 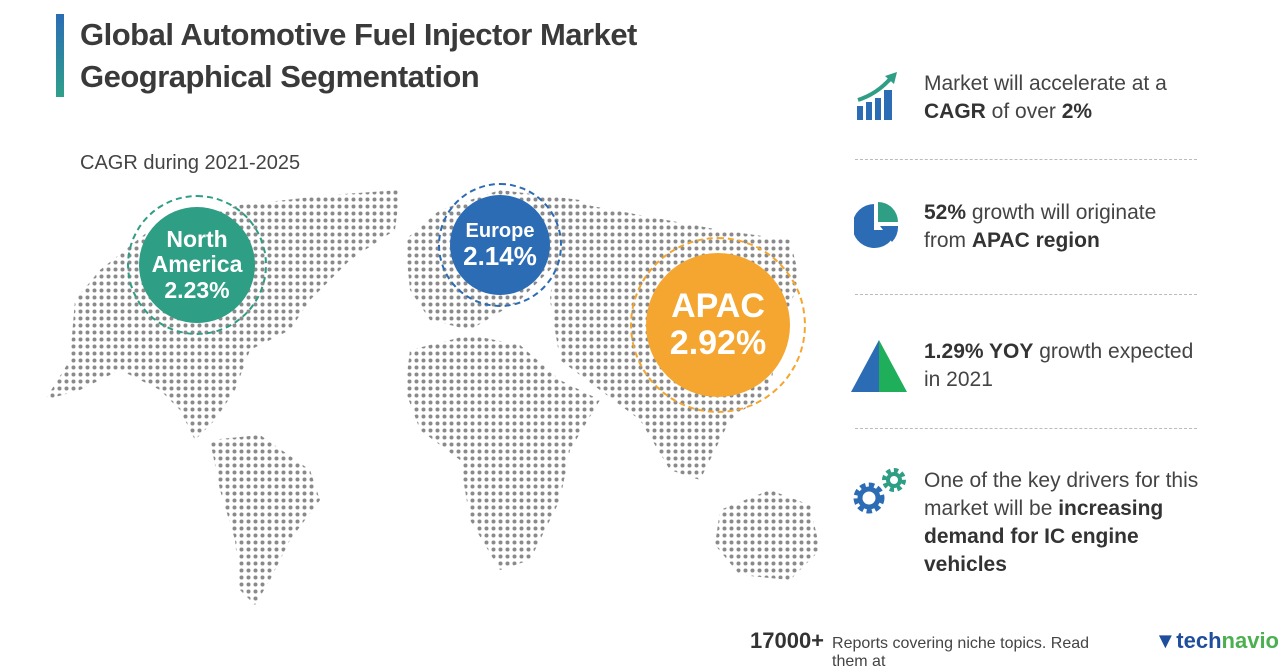 I want to click on pie-chart-icon, so click(x=877, y=225).